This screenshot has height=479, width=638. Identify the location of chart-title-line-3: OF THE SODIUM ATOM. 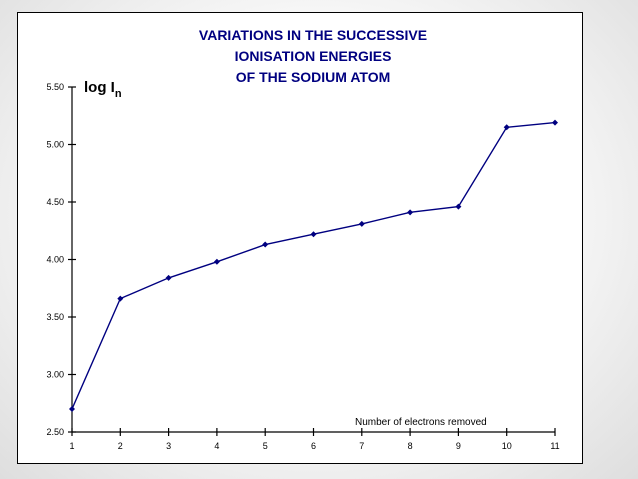
(313, 77).